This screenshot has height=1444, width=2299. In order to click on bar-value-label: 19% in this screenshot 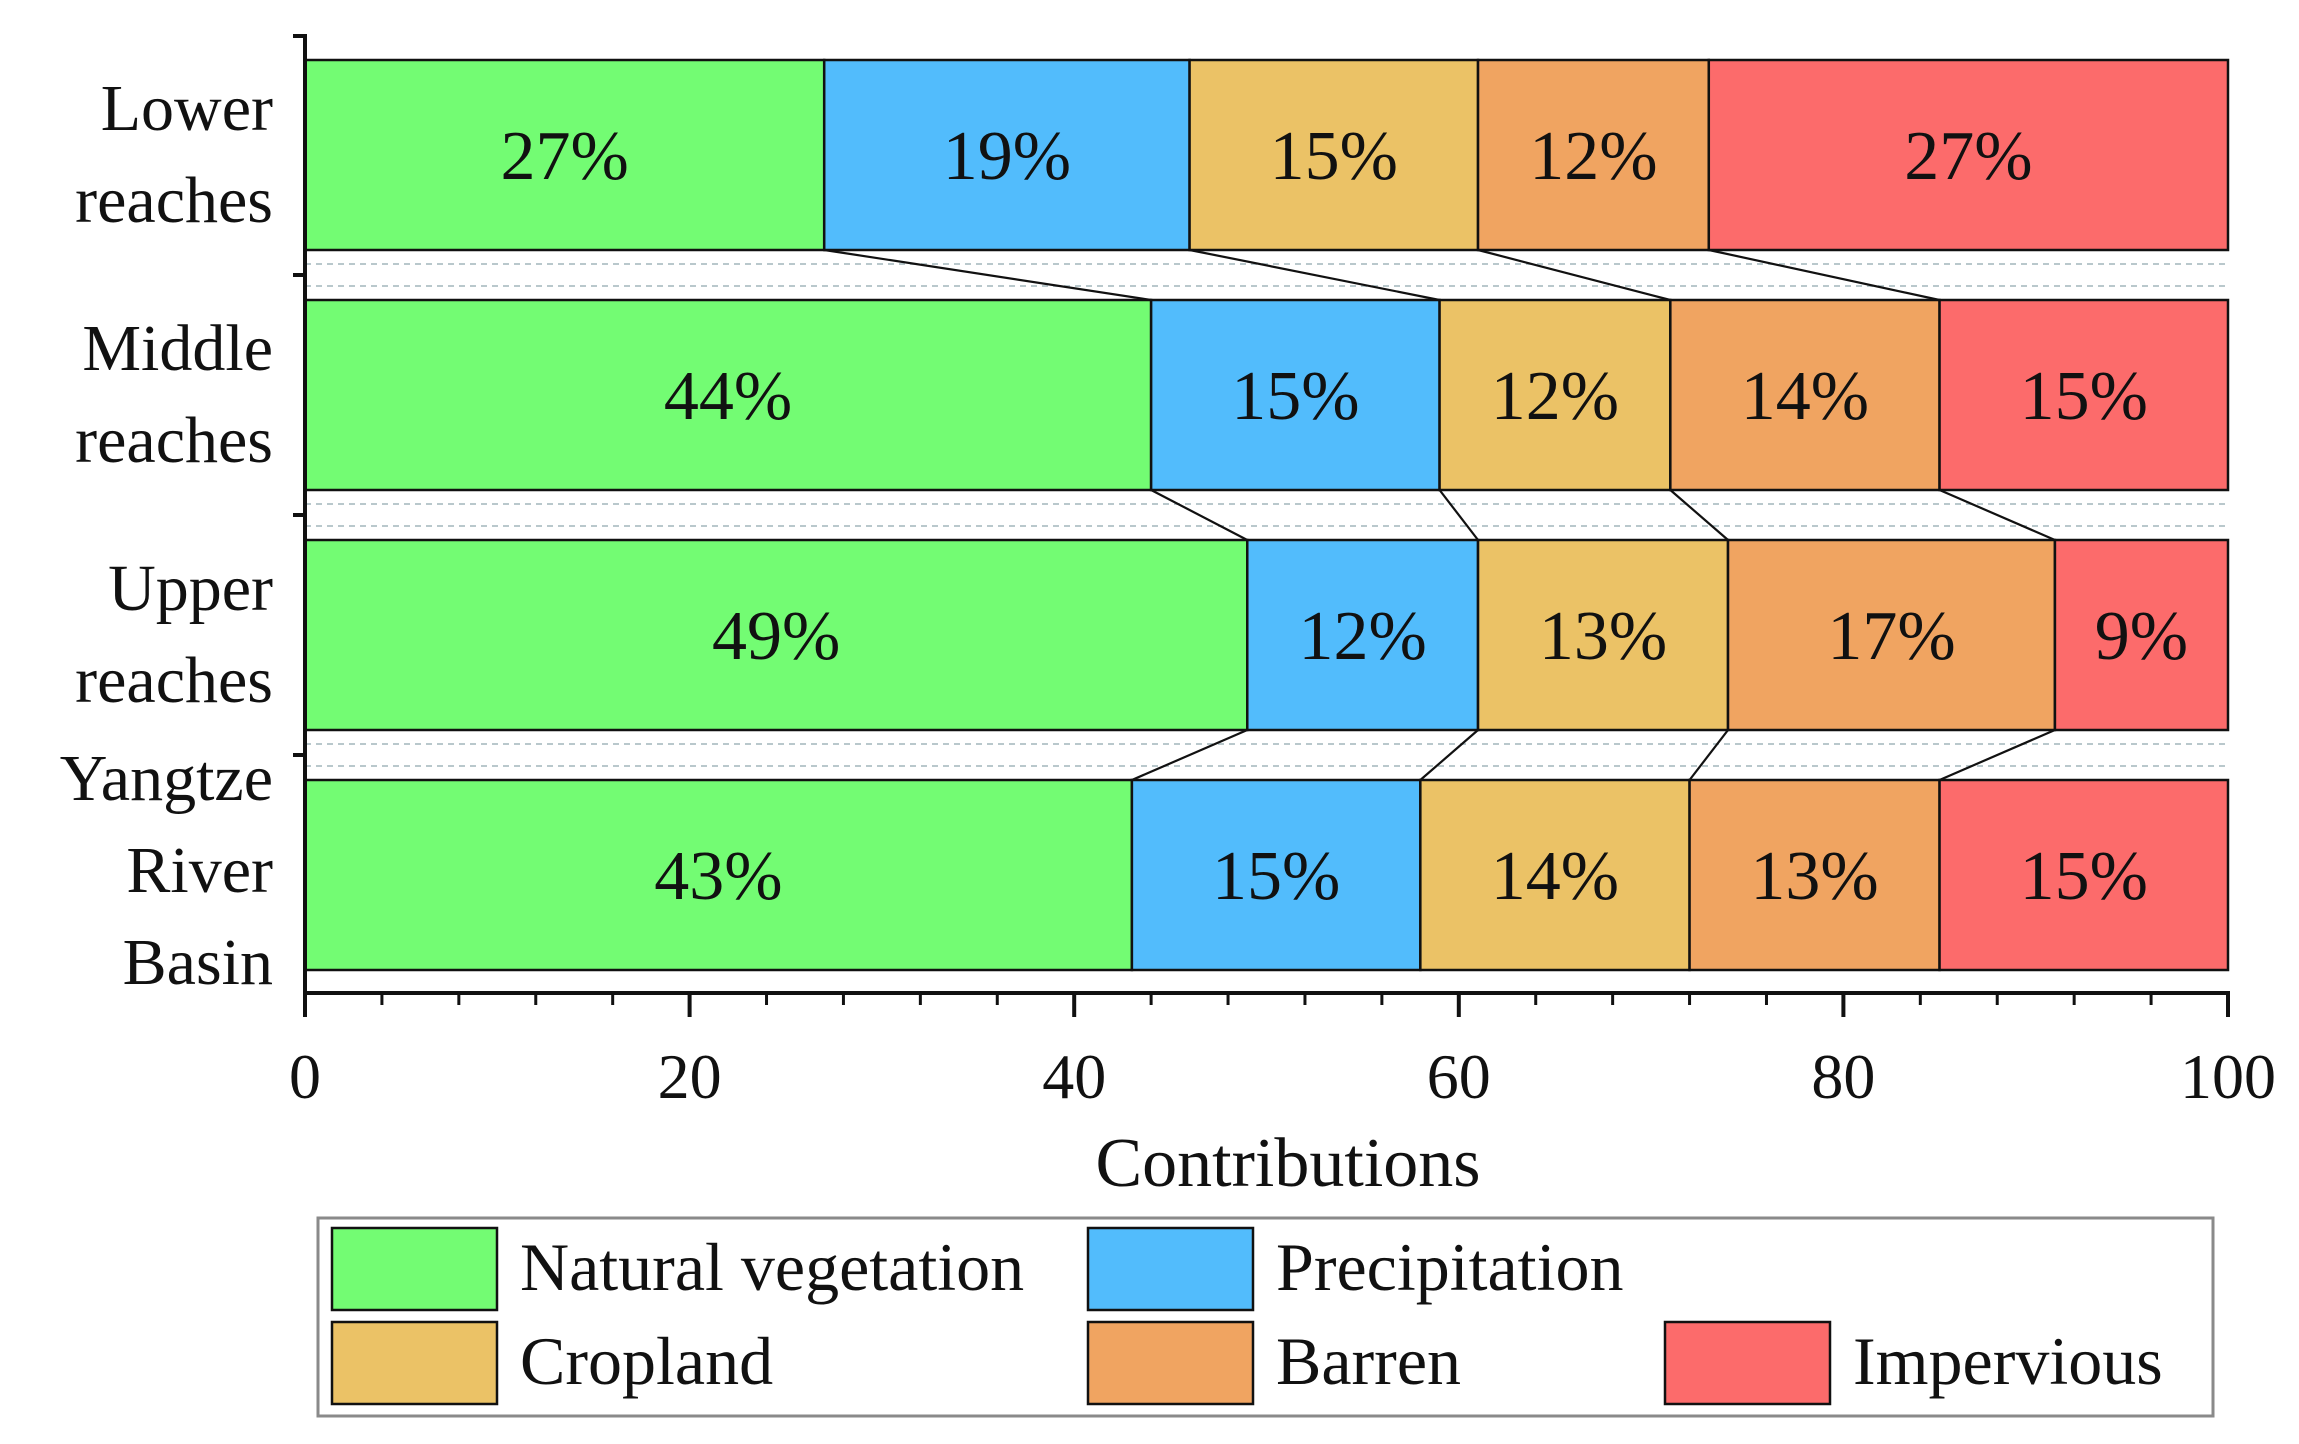, I will do `click(1007, 156)`.